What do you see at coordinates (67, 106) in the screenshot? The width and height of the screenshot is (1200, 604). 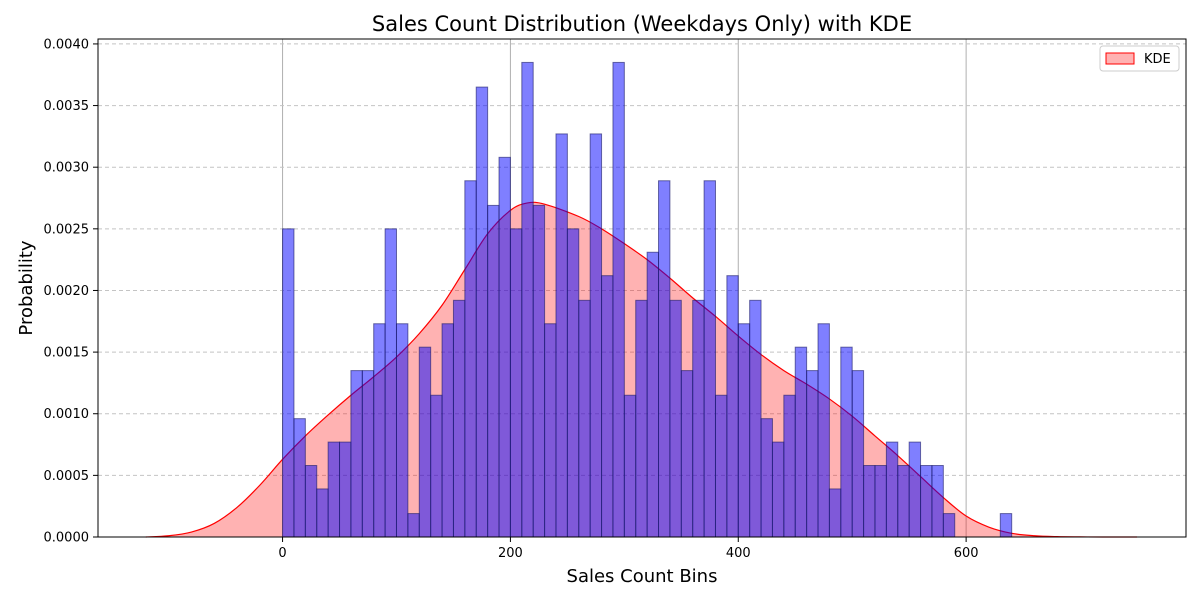 I see `y-tick-label: 0.0035` at bounding box center [67, 106].